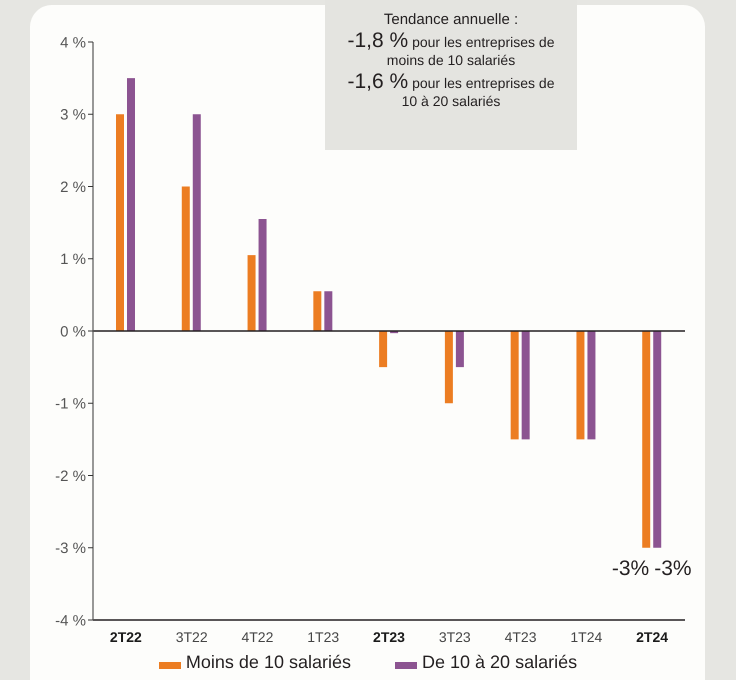 This screenshot has height=680, width=736. What do you see at coordinates (257, 637) in the screenshot?
I see `x-tick-label: 4T22` at bounding box center [257, 637].